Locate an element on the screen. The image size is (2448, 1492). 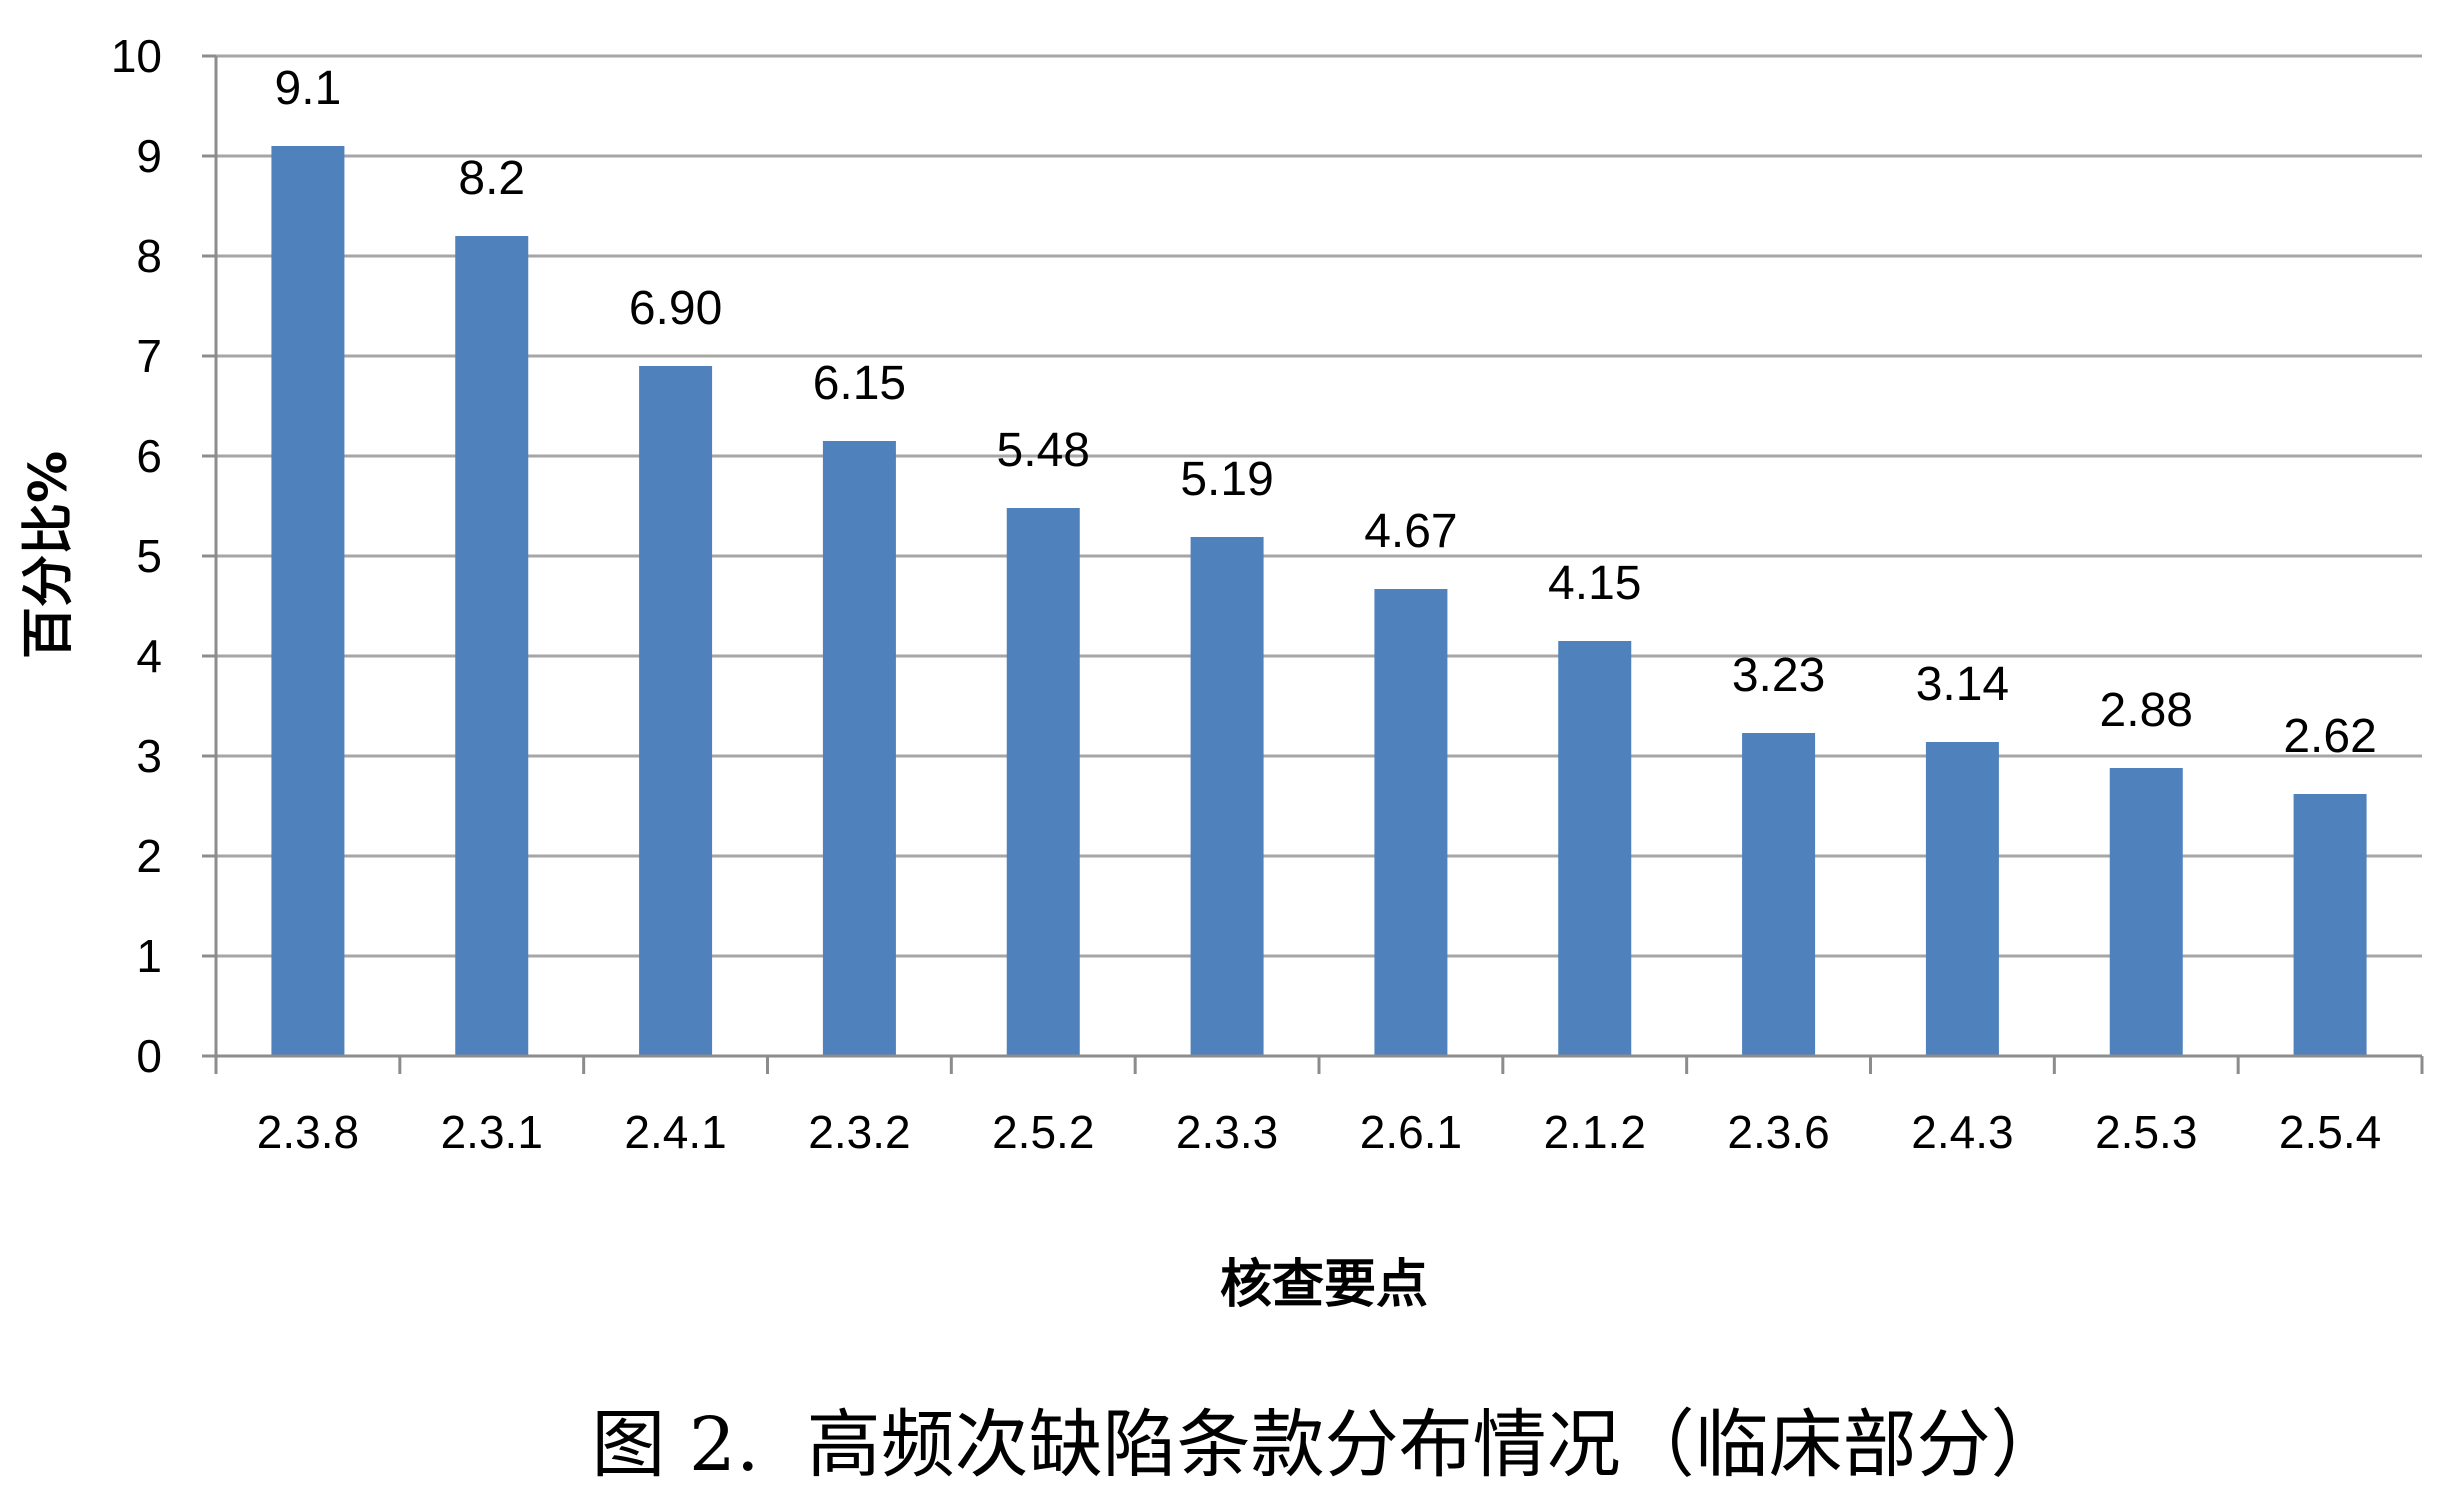
x-tick-label: 2.1.2 is located at coordinates (1595, 1132).